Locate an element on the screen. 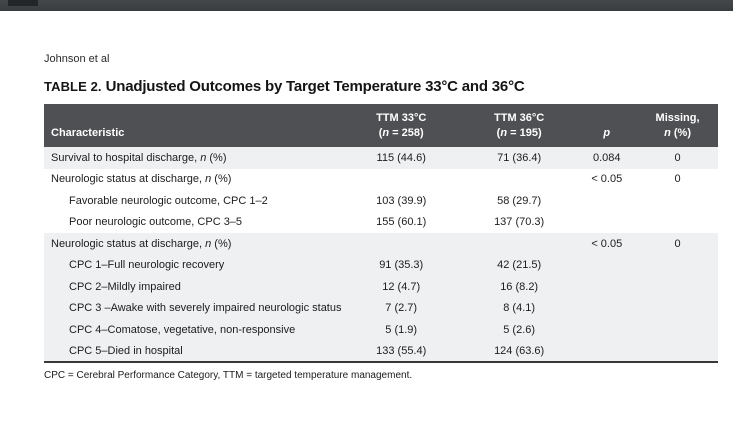 The image size is (733, 421). cell-ttm36: 5 (2.6) is located at coordinates (519, 330).